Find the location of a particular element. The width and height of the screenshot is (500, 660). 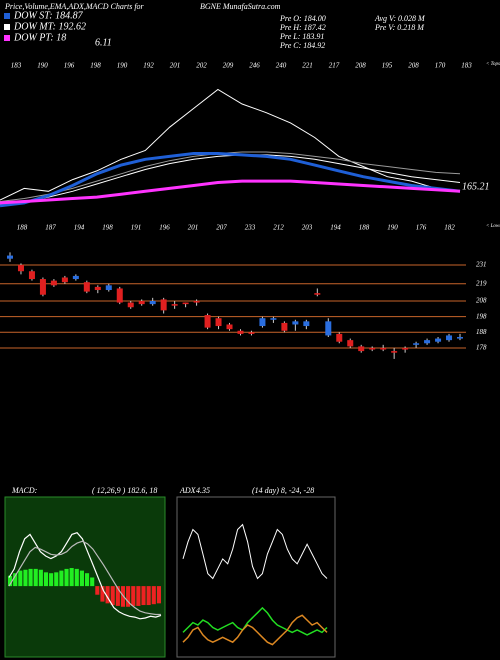

y-tick-label: 198 is located at coordinates (481, 316).